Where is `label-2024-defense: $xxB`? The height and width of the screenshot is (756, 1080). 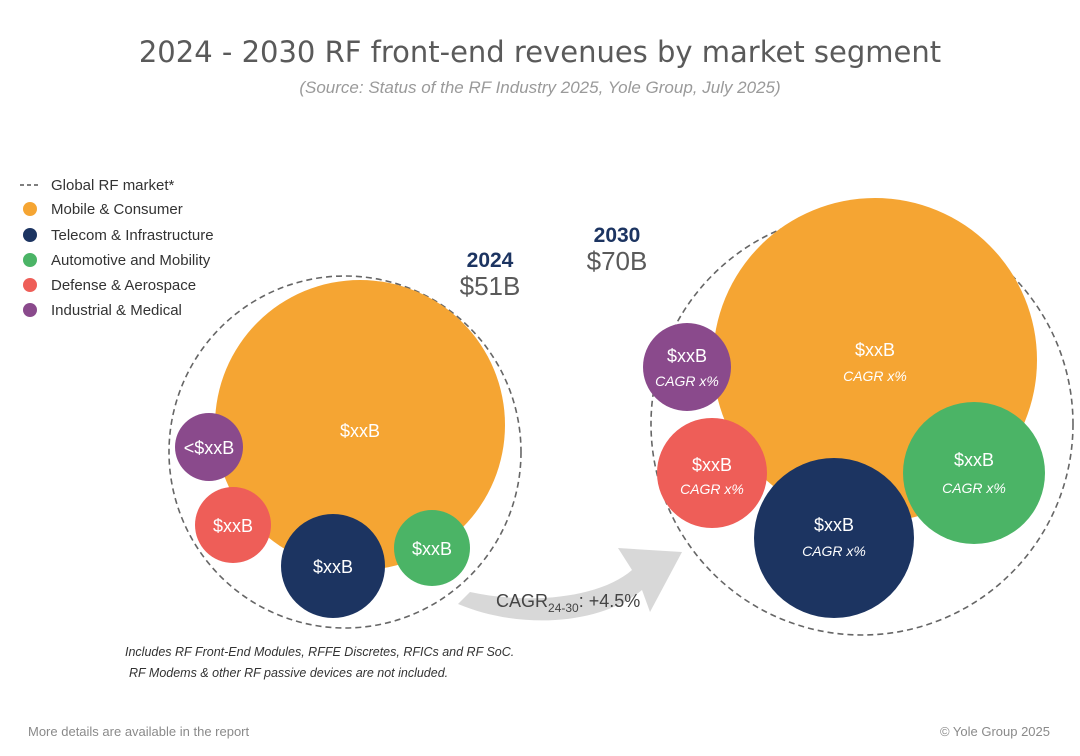 label-2024-defense: $xxB is located at coordinates (233, 526).